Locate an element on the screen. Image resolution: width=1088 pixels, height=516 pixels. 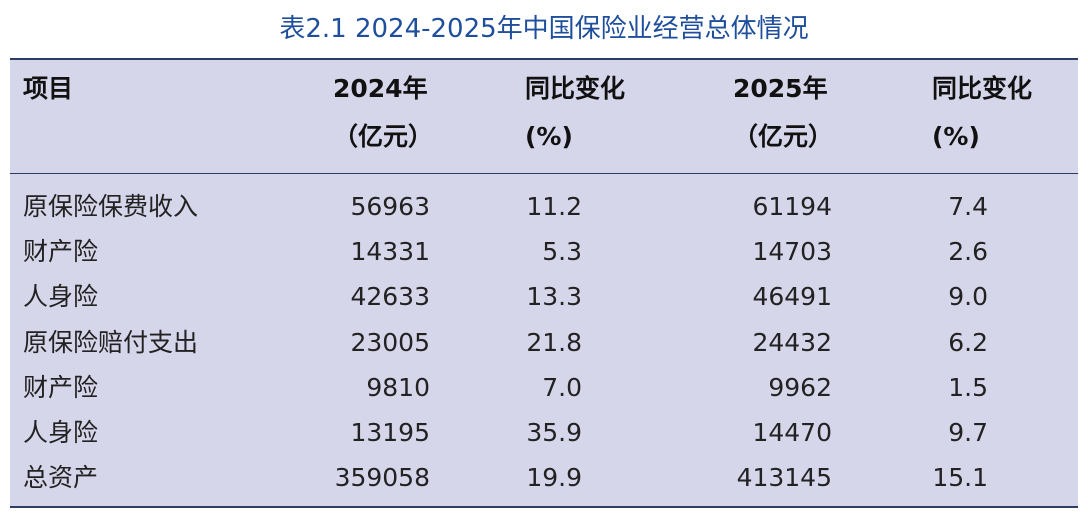
table-cell: 5.3 is located at coordinates (562, 252).